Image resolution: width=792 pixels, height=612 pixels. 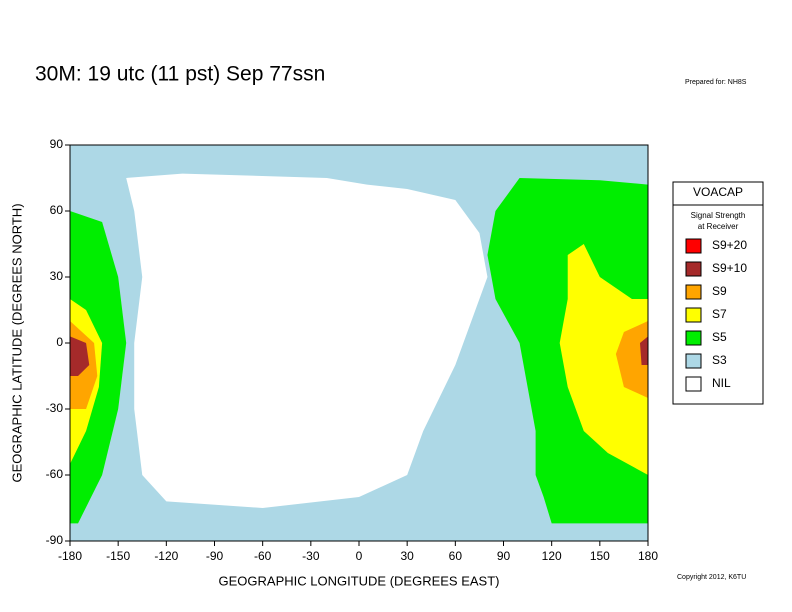 What do you see at coordinates (55, 408) in the screenshot?
I see `y-tick-label: -30` at bounding box center [55, 408].